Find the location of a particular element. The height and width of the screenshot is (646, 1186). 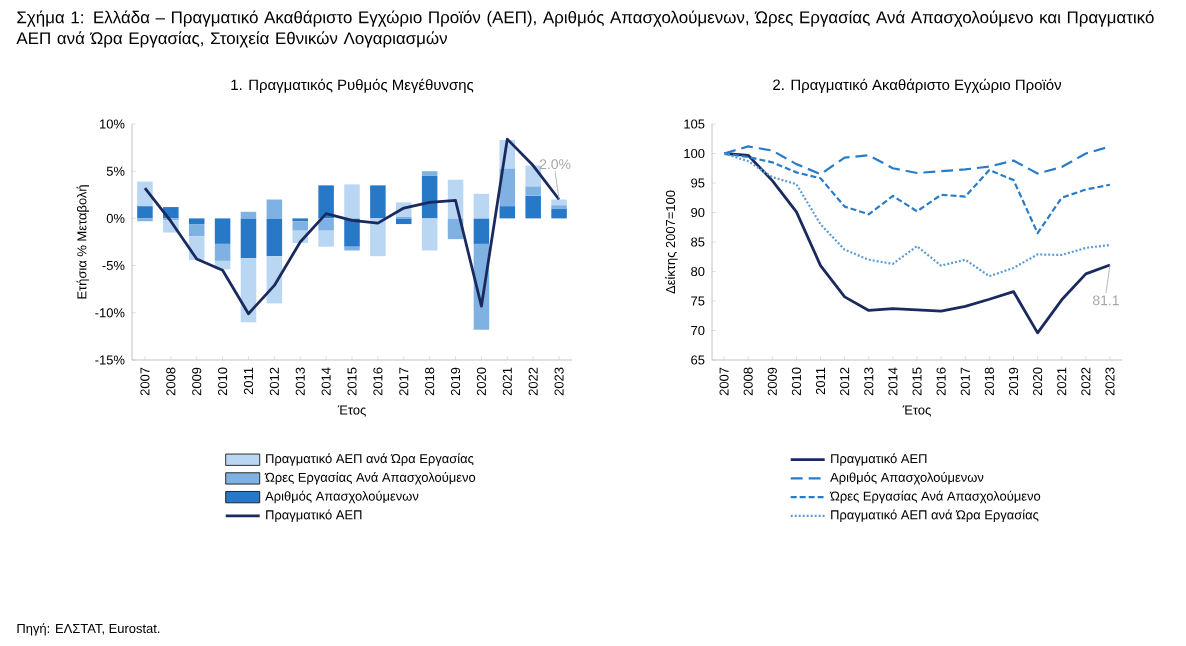

chart-title: Σχήμα 1: Ελλάδα – Πραγματικό Ακαθάριστο Εγχώριο Προϊόν (ΑΕΠ), Αριθμός Απασχολούμενων, Ώρες Εργασίας Ανά Απασχολούμενο και Πραγματικό ΑΕΠ ανά Ώρα Εργασίας, Στοιχεία Εθνικών Λογαριασμών is located at coordinates (585, 29).